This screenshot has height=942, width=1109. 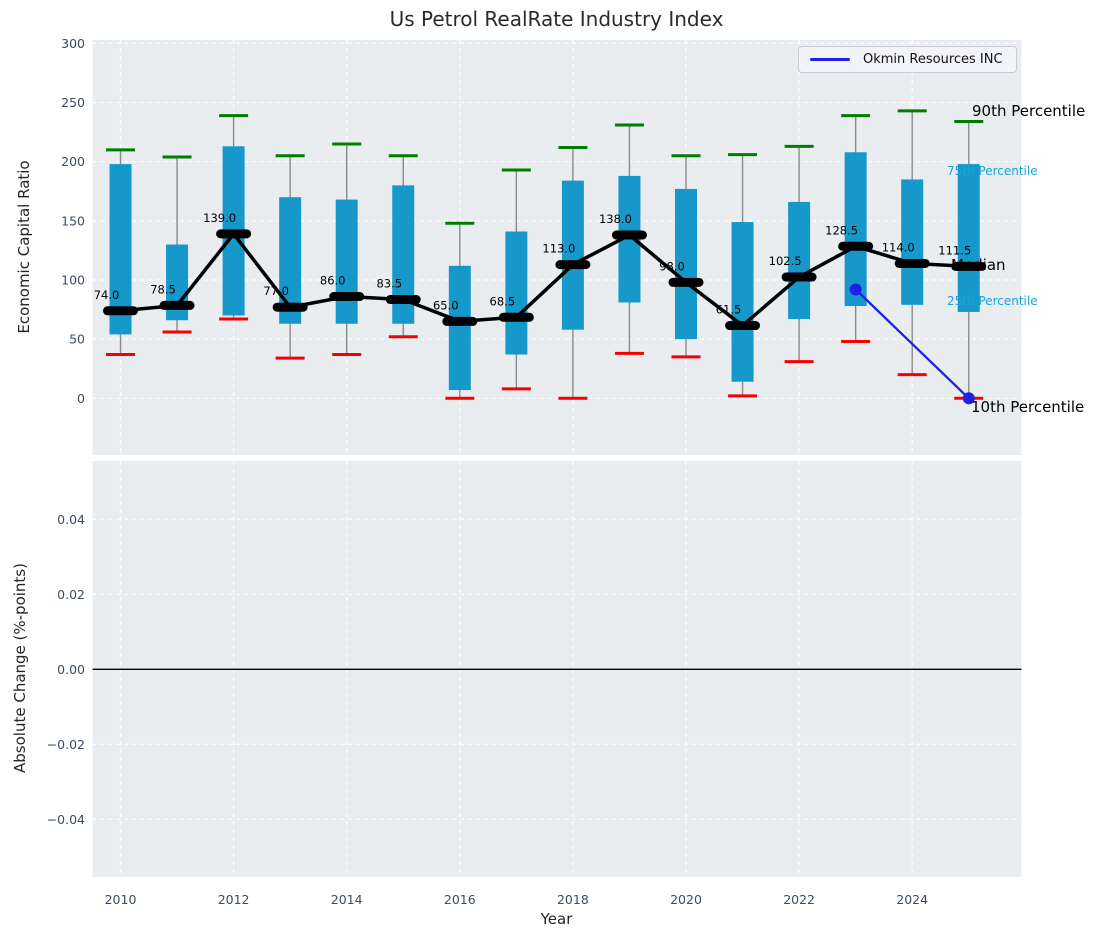 What do you see at coordinates (841, 230) in the screenshot?
I see `median-value-label-2023: 128.5` at bounding box center [841, 230].